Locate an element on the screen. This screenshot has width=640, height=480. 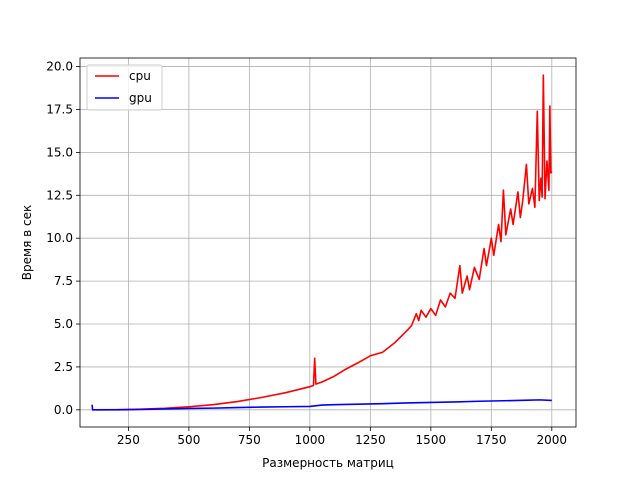
legend-label-gpu: gpu is located at coordinates (140, 98).